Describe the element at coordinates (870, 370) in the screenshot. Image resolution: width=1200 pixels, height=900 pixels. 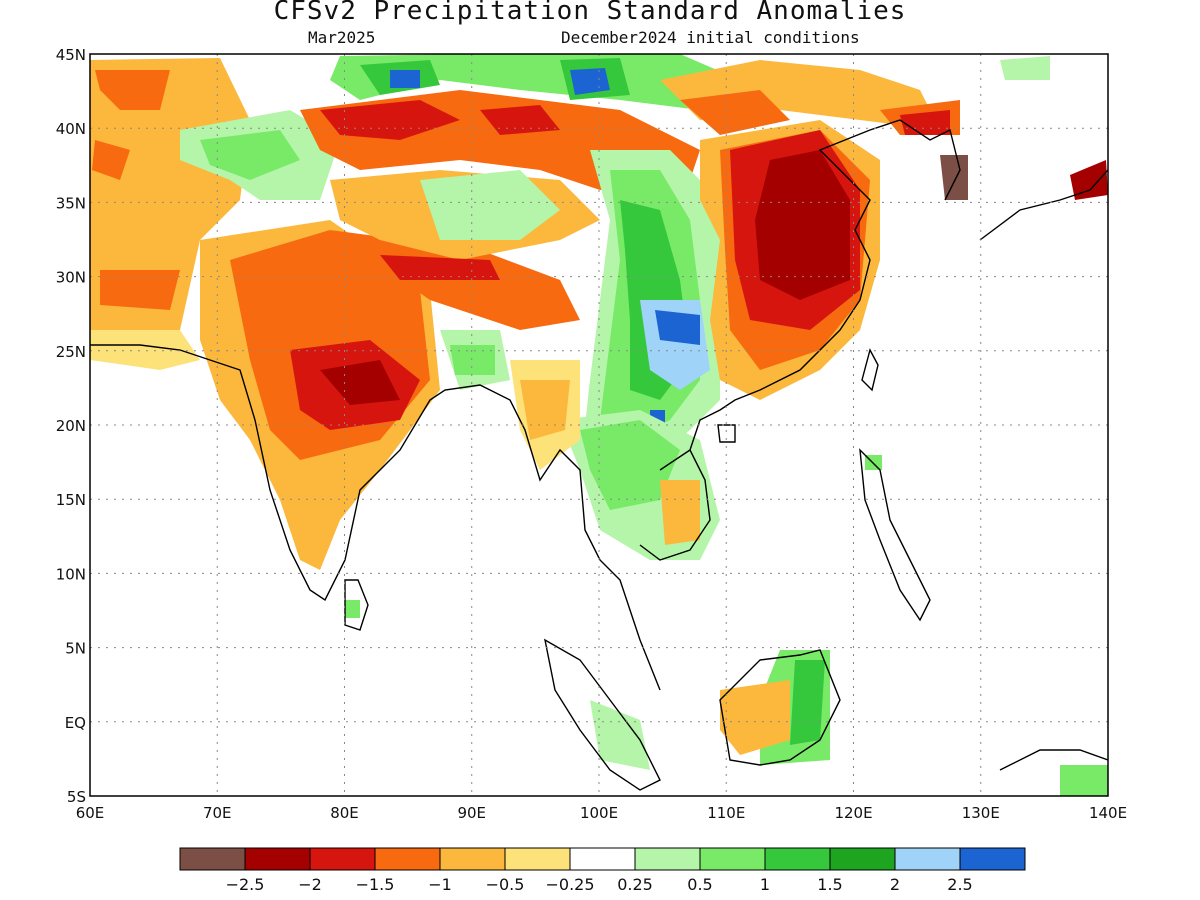
I see `coast-taiwan` at that location.